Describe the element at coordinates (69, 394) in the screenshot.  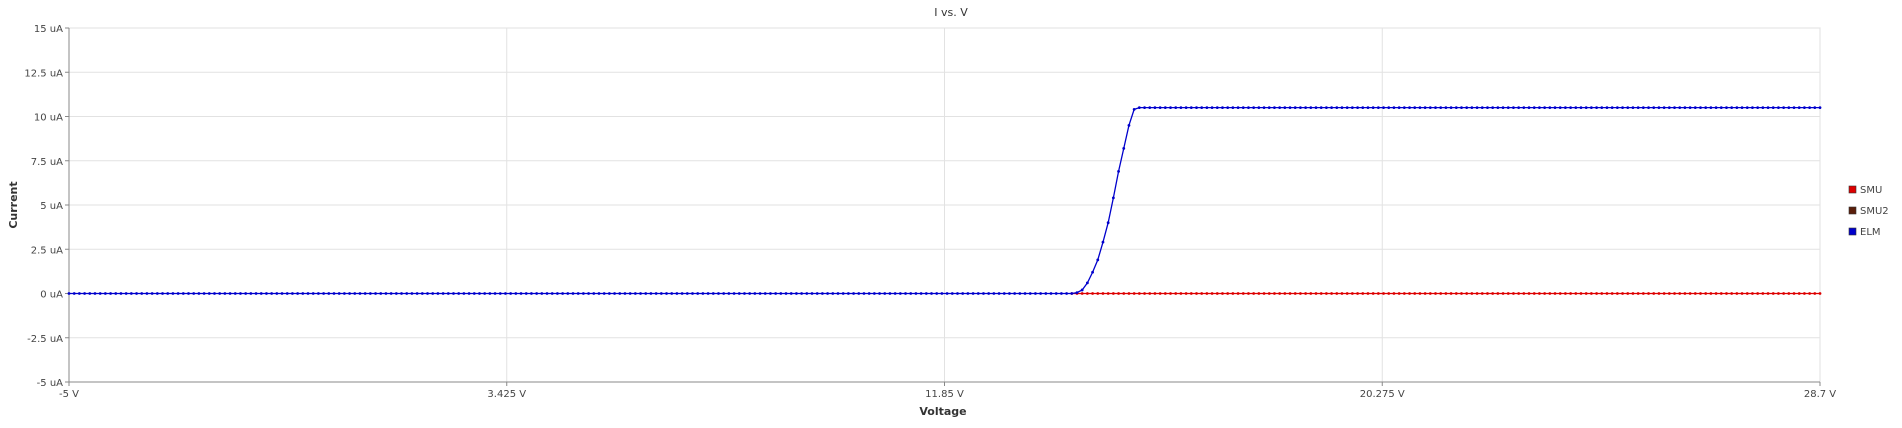
I see `x-tick-label: -5 V` at that location.